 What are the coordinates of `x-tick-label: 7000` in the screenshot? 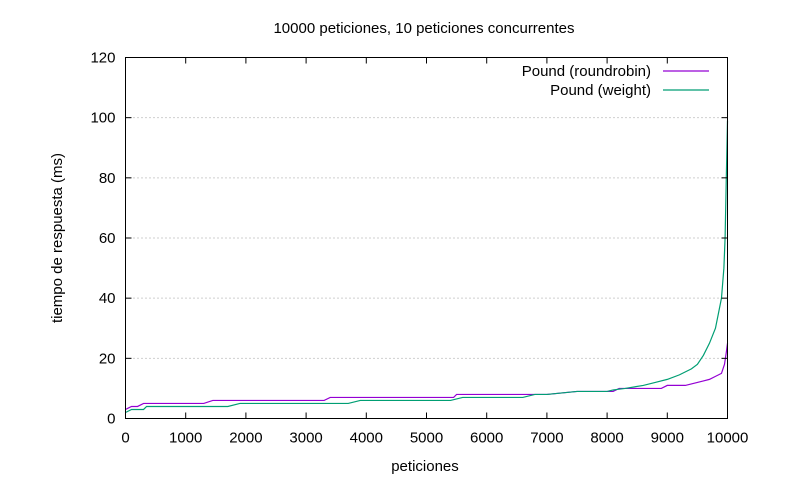 It's located at (546, 438).